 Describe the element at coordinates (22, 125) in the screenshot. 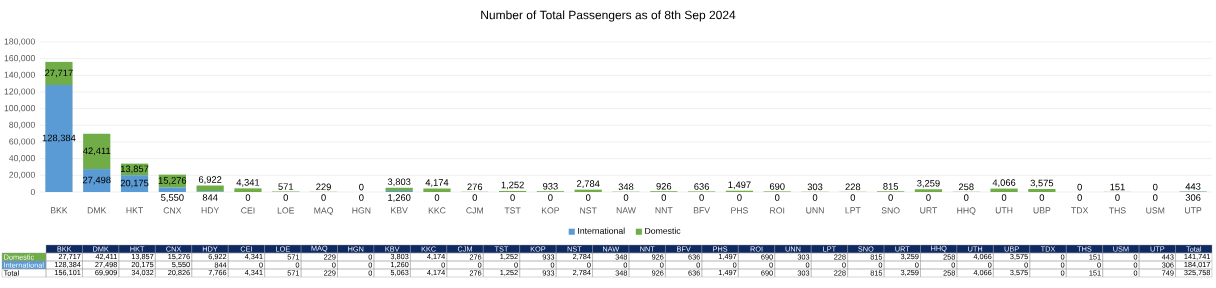

I see `y-tick-label: 80,000` at that location.